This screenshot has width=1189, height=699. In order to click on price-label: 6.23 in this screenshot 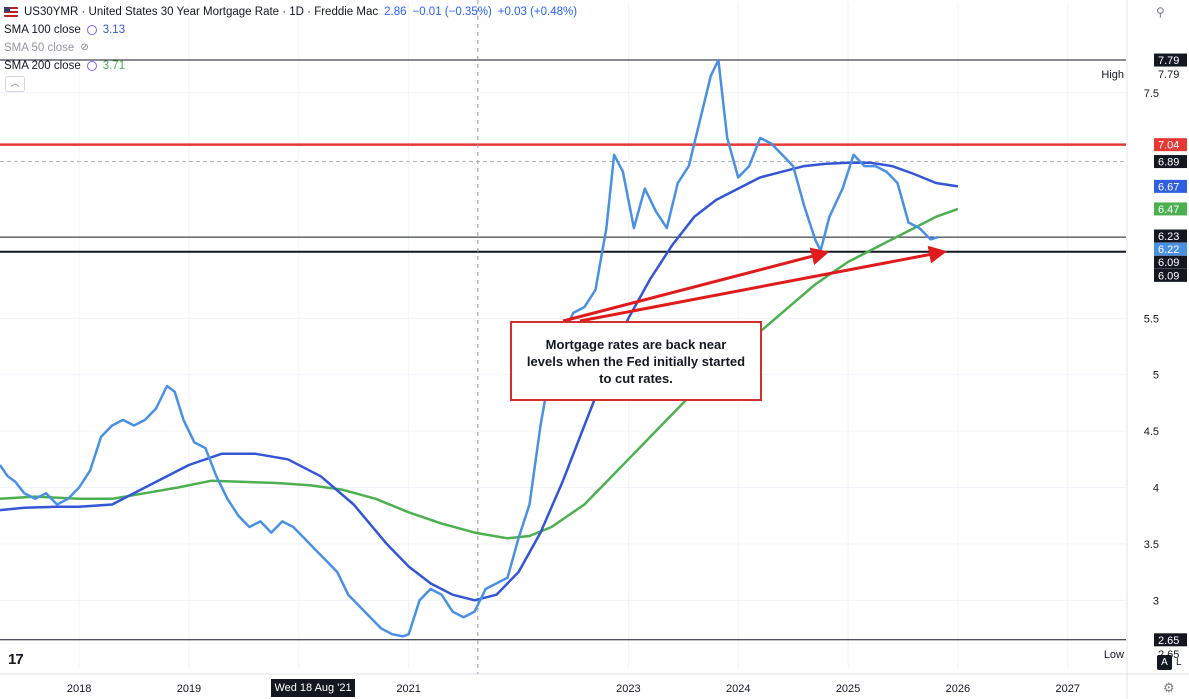, I will do `click(1168, 237)`.